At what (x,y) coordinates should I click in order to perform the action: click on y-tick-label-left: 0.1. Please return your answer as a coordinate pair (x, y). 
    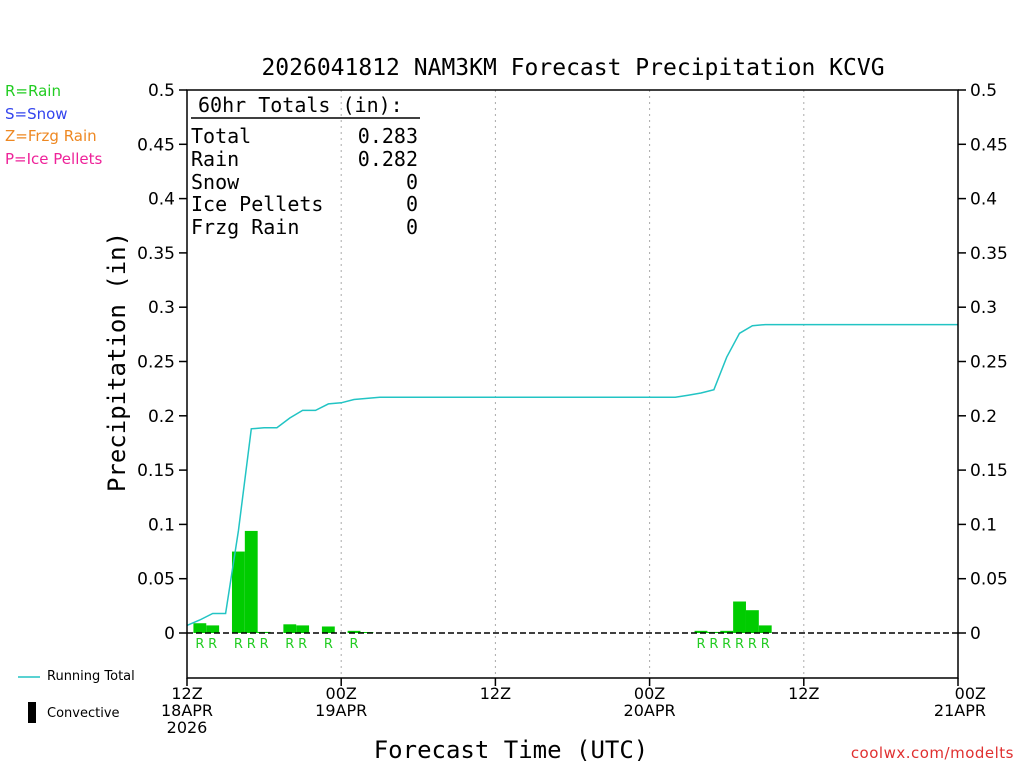
    Looking at the image, I should click on (161, 525).